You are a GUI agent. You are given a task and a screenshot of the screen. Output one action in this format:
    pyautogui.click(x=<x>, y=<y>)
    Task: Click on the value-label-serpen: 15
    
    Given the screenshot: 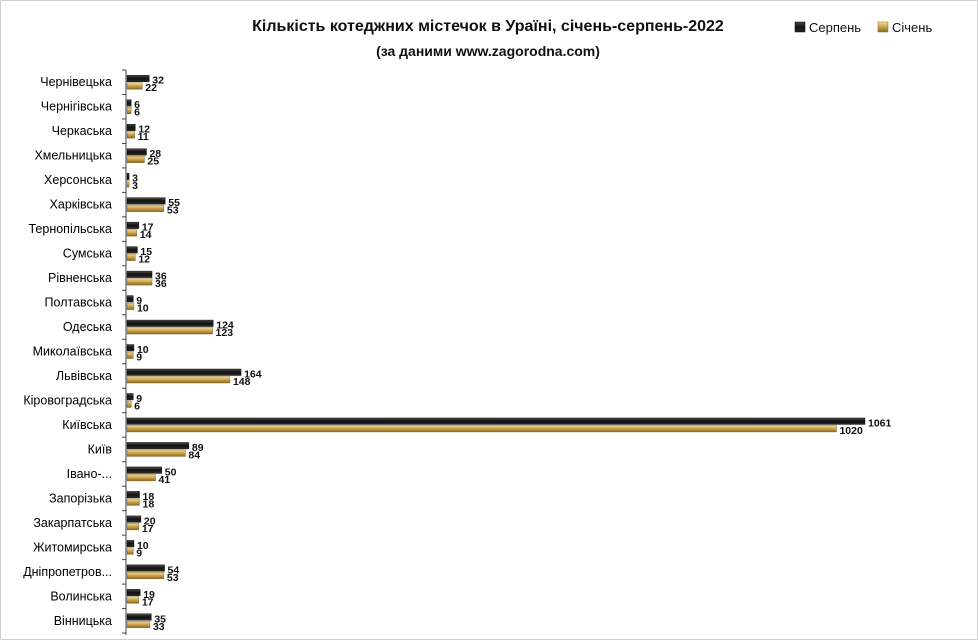 What is the action you would take?
    pyautogui.click(x=146, y=252)
    